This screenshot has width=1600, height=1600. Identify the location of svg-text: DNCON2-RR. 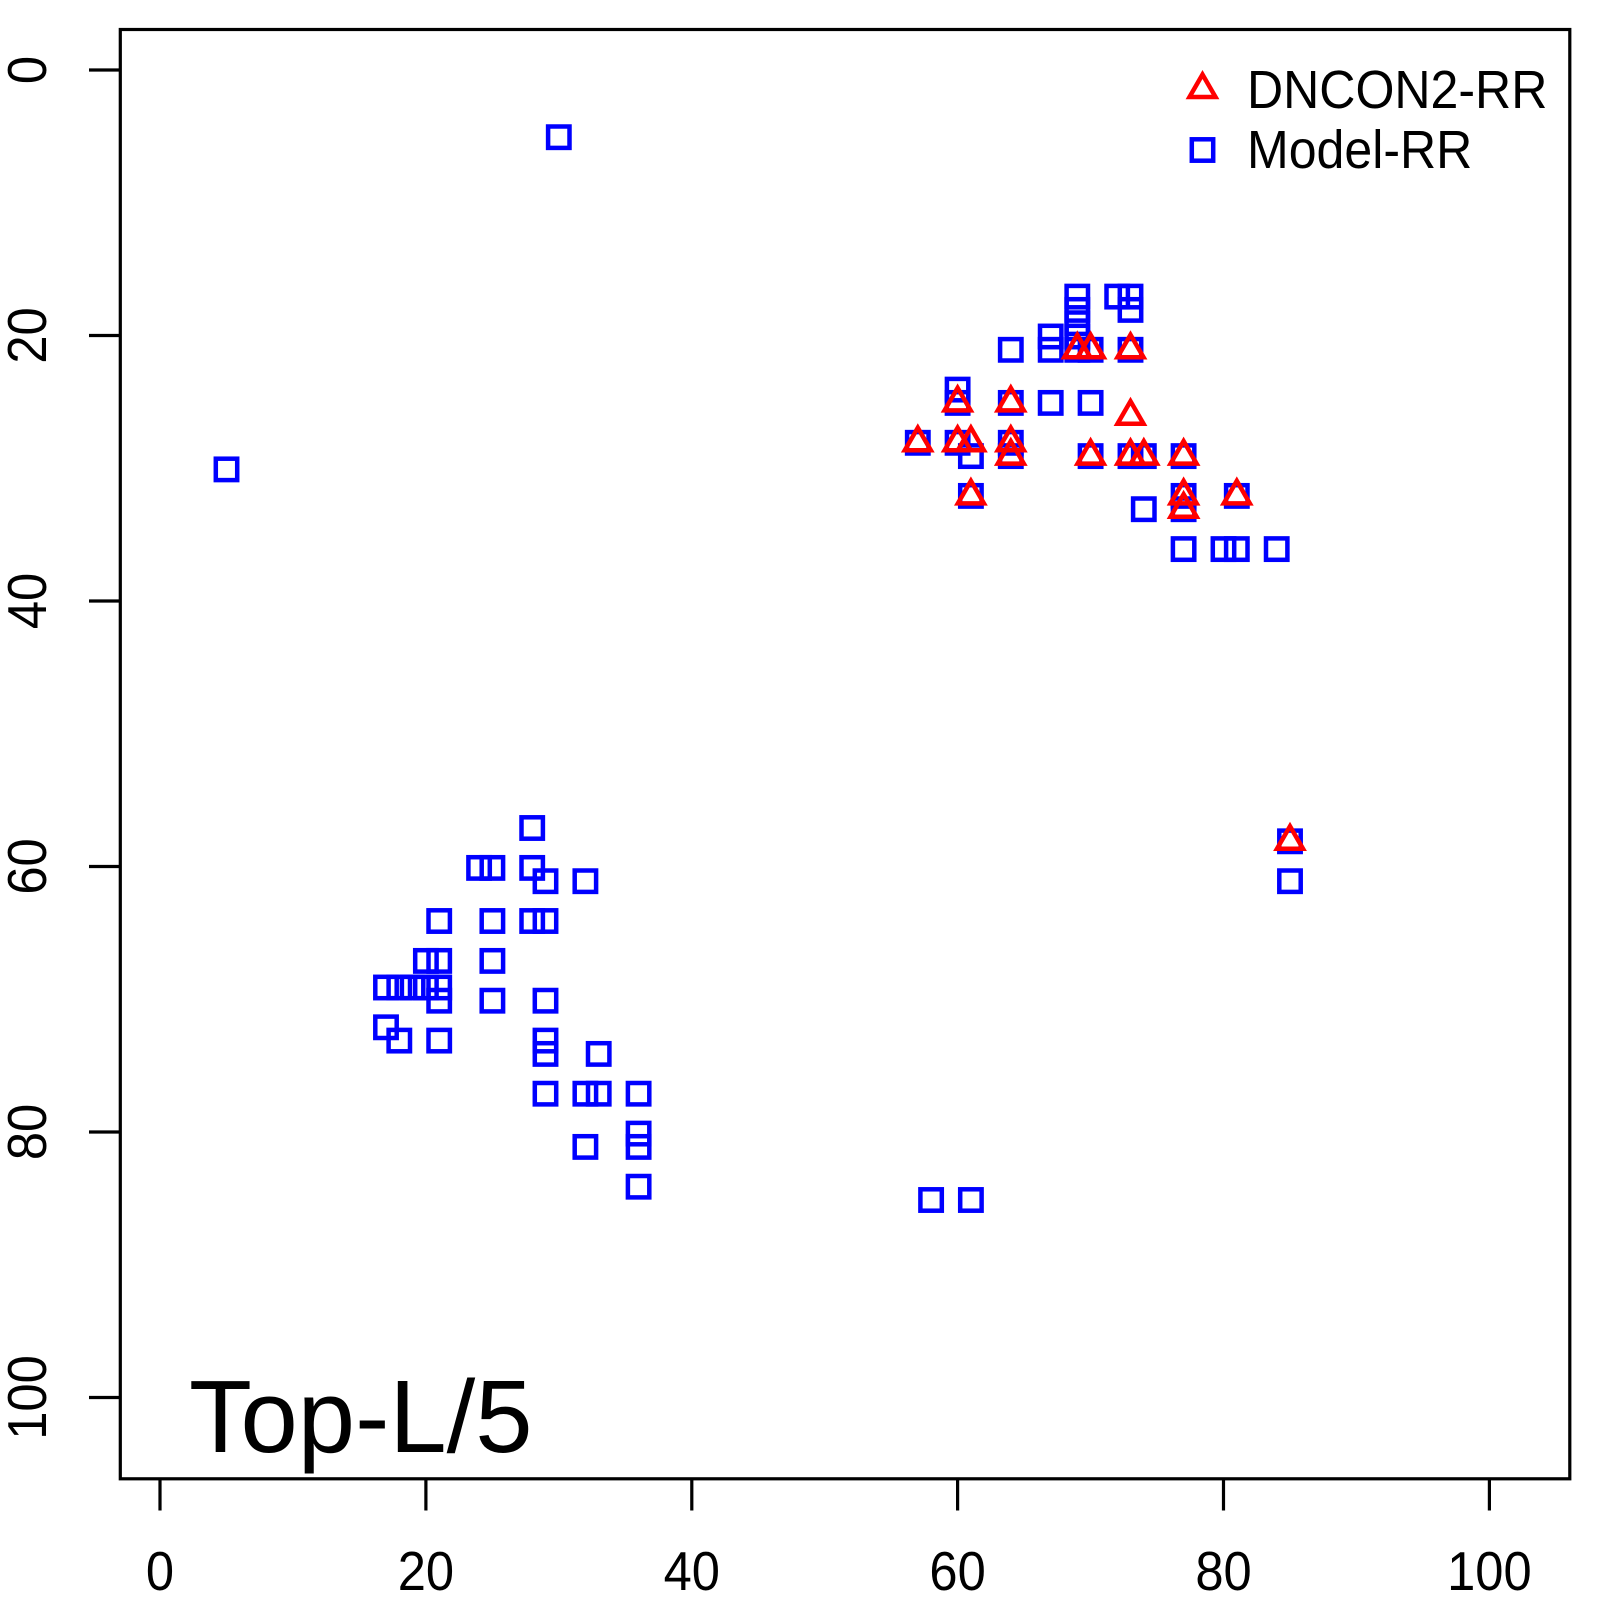
(1397, 89).